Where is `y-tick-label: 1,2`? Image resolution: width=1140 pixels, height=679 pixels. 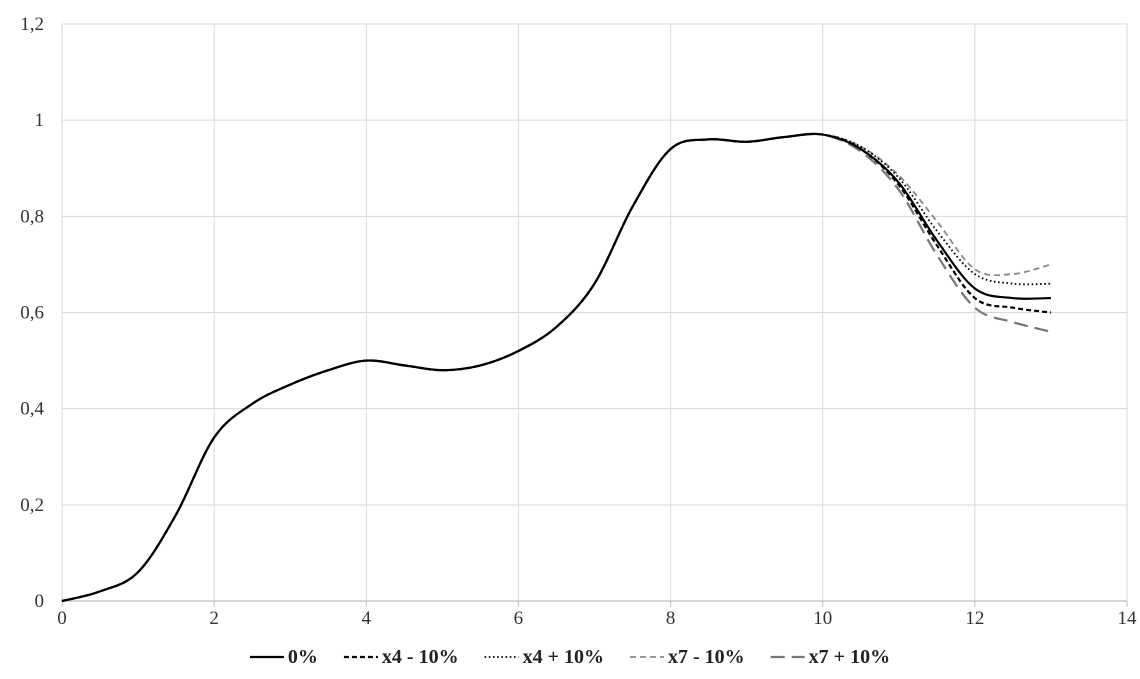
y-tick-label: 1,2 is located at coordinates (32, 24).